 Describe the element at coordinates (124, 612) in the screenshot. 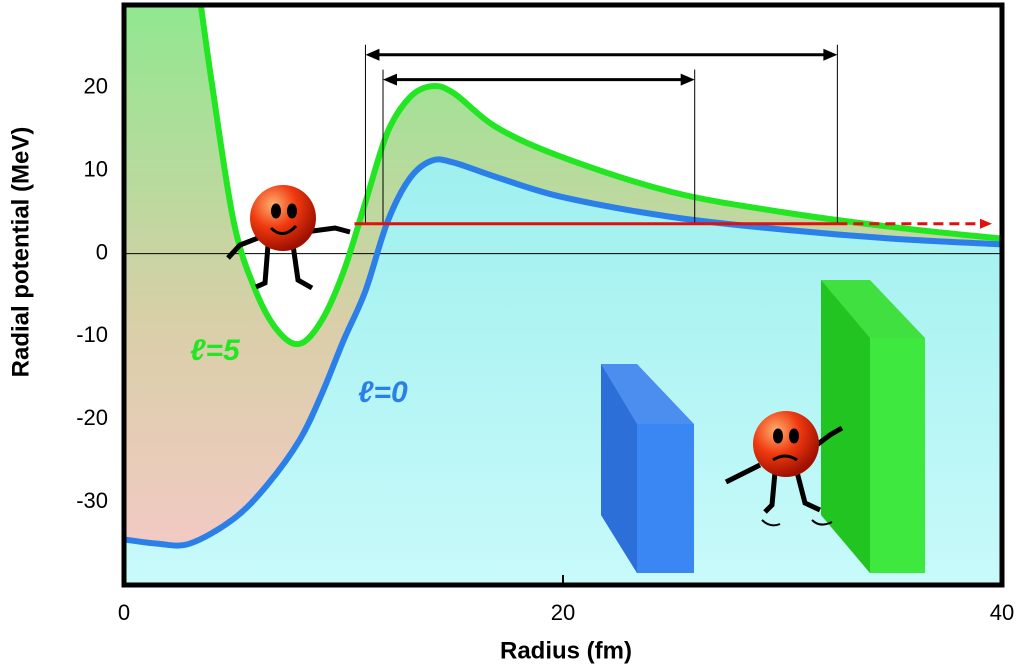

I see `x-tick-label: 0` at that location.